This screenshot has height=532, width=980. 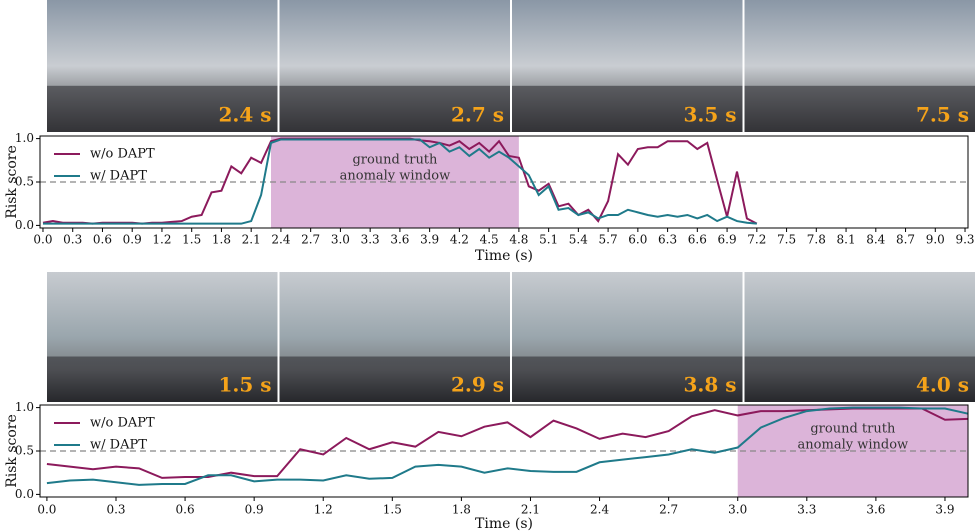 What do you see at coordinates (518, 240) in the screenshot?
I see `x-tick-label: 4.8` at bounding box center [518, 240].